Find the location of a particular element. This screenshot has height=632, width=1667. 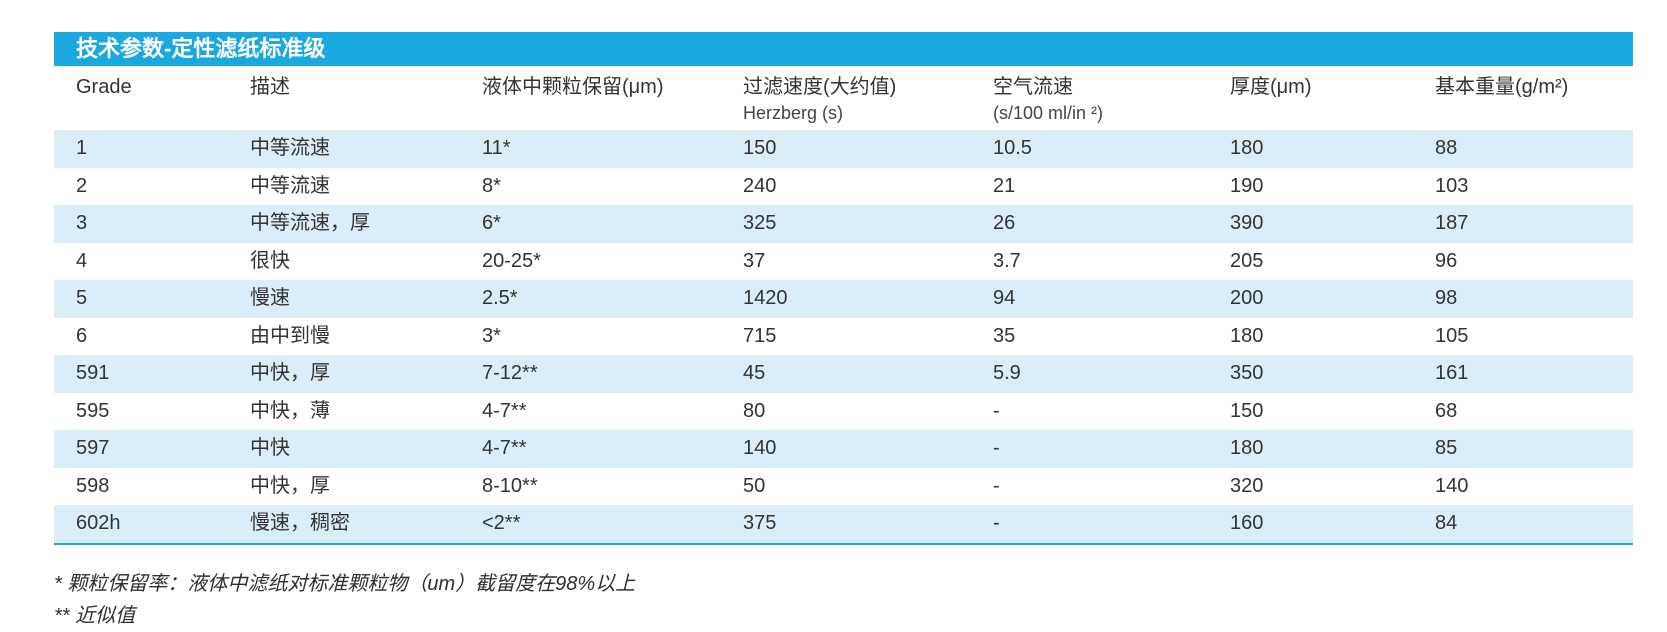

cell-grade: 597 is located at coordinates (141, 449).